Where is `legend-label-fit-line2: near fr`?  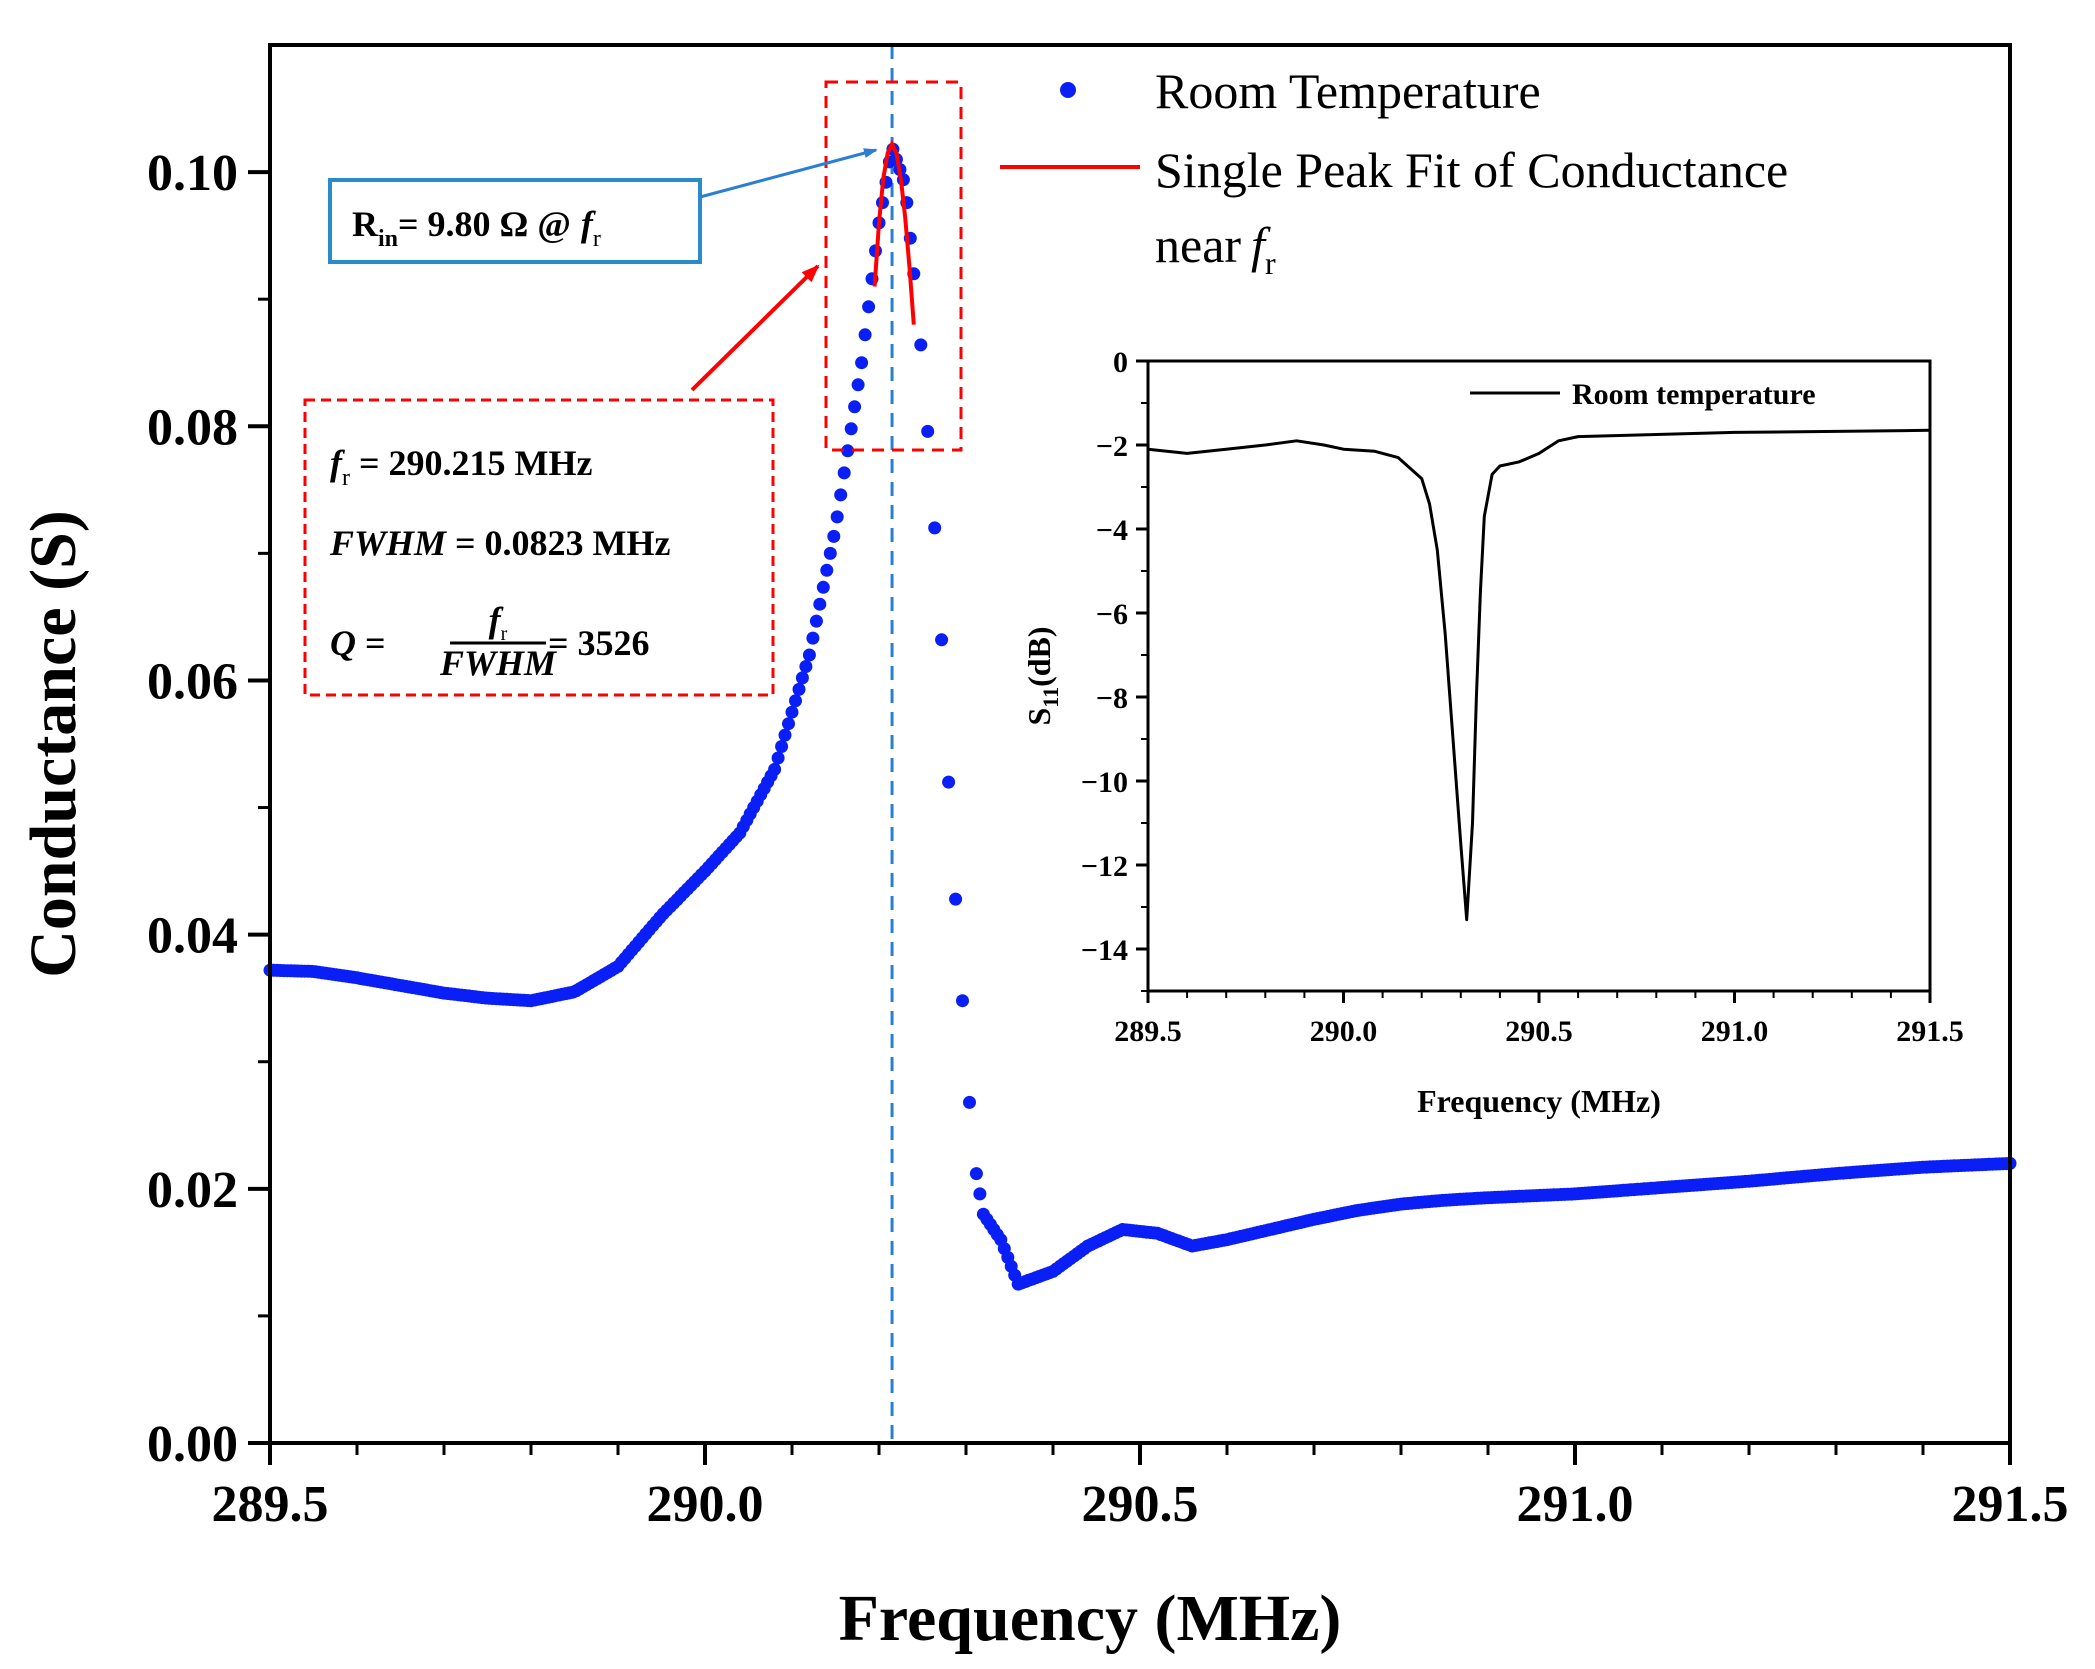
legend-label-fit-line2: near fr is located at coordinates (1215, 249).